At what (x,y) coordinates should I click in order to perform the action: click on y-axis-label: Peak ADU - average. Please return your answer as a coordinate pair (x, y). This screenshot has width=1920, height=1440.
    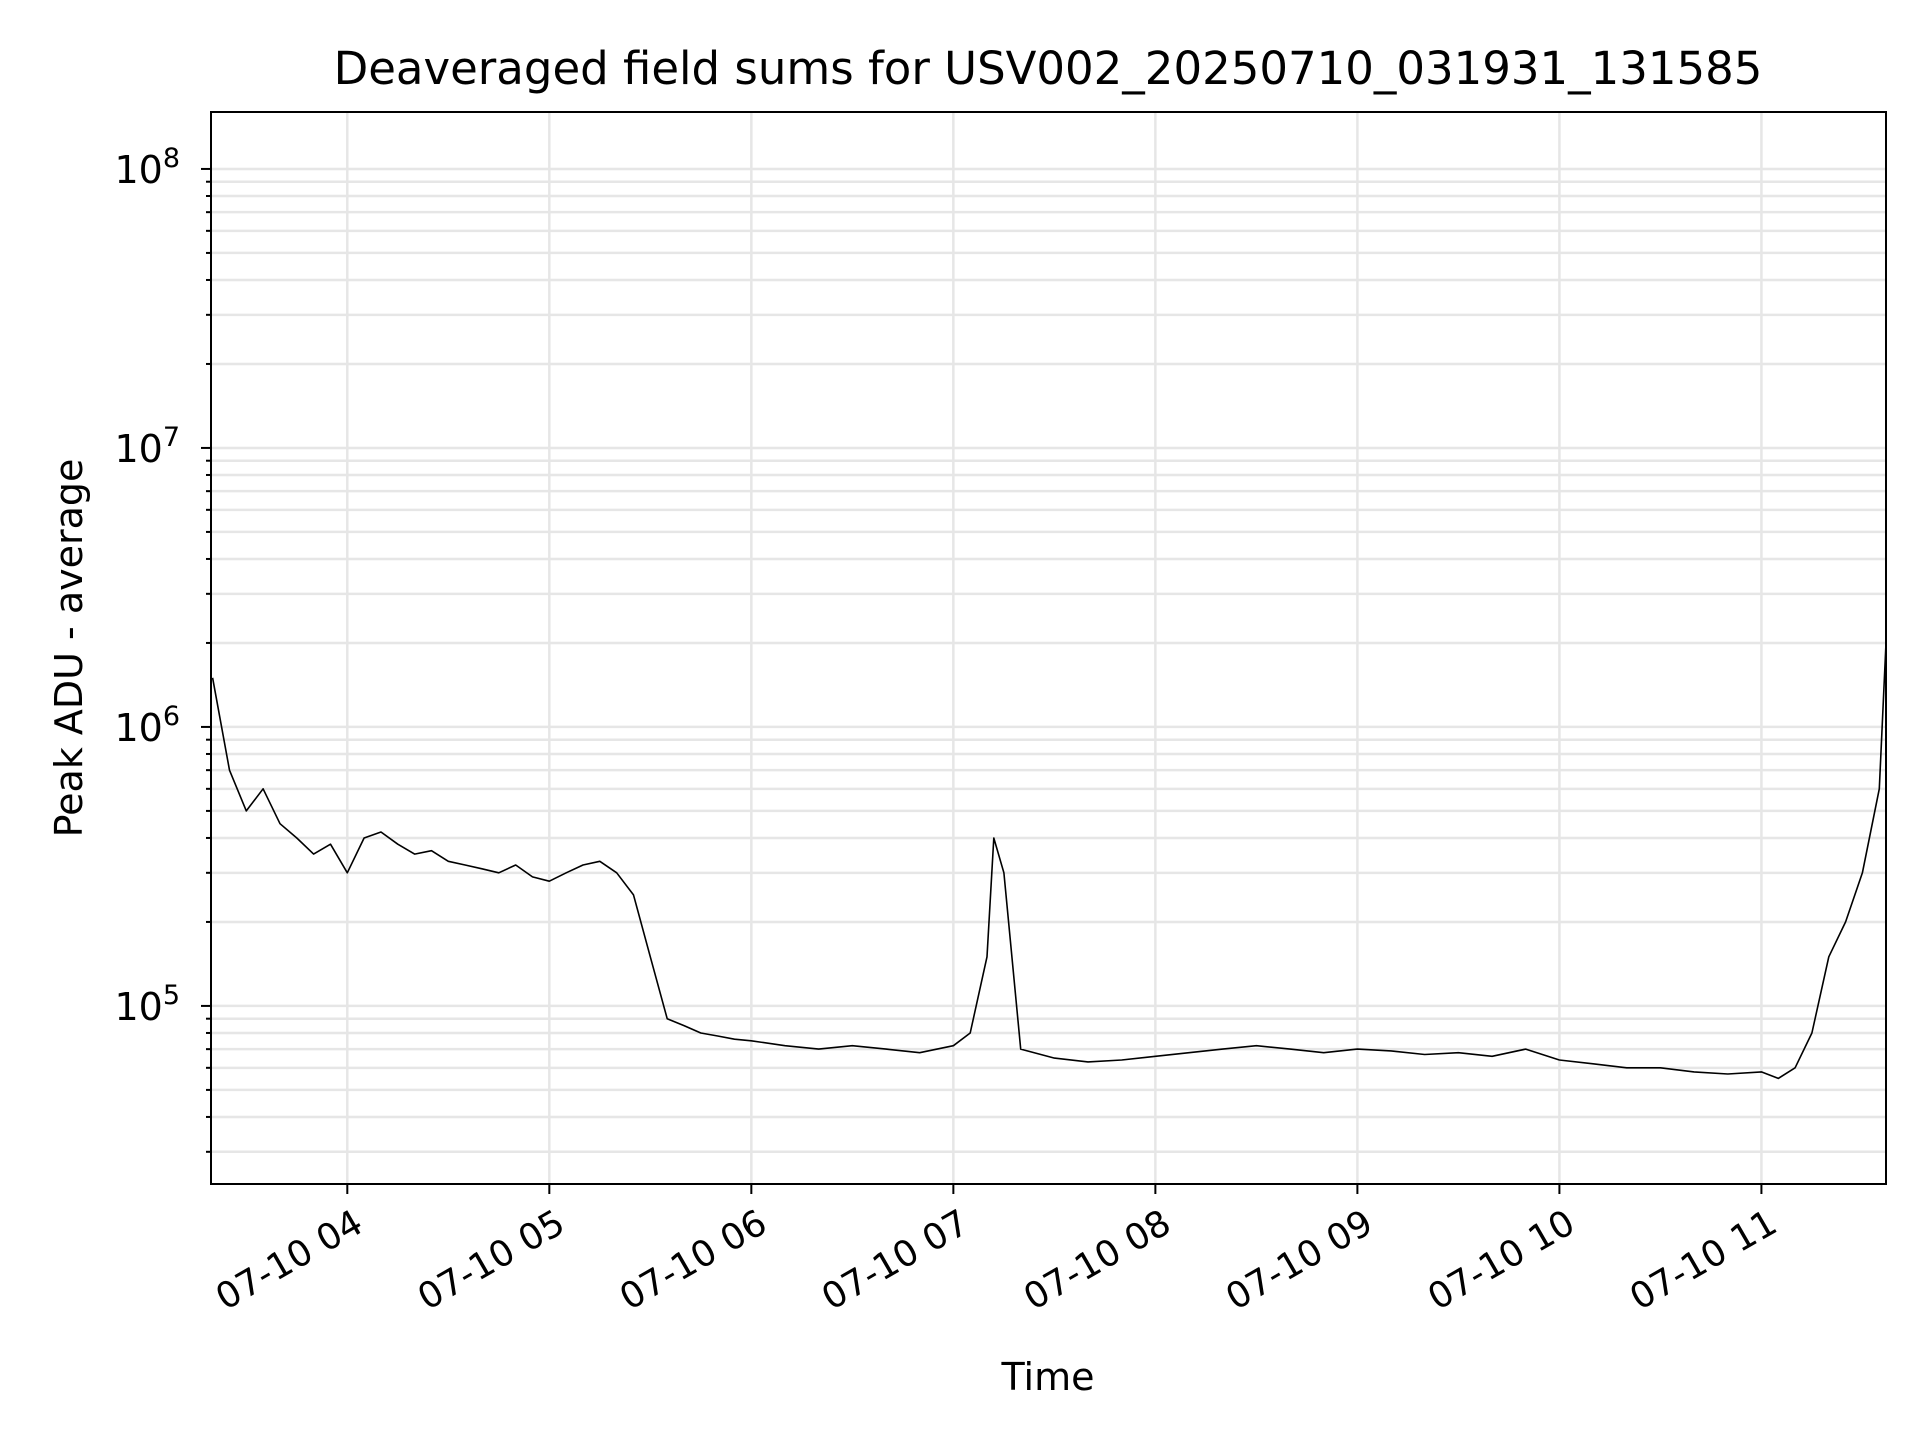
    Looking at the image, I should click on (69, 648).